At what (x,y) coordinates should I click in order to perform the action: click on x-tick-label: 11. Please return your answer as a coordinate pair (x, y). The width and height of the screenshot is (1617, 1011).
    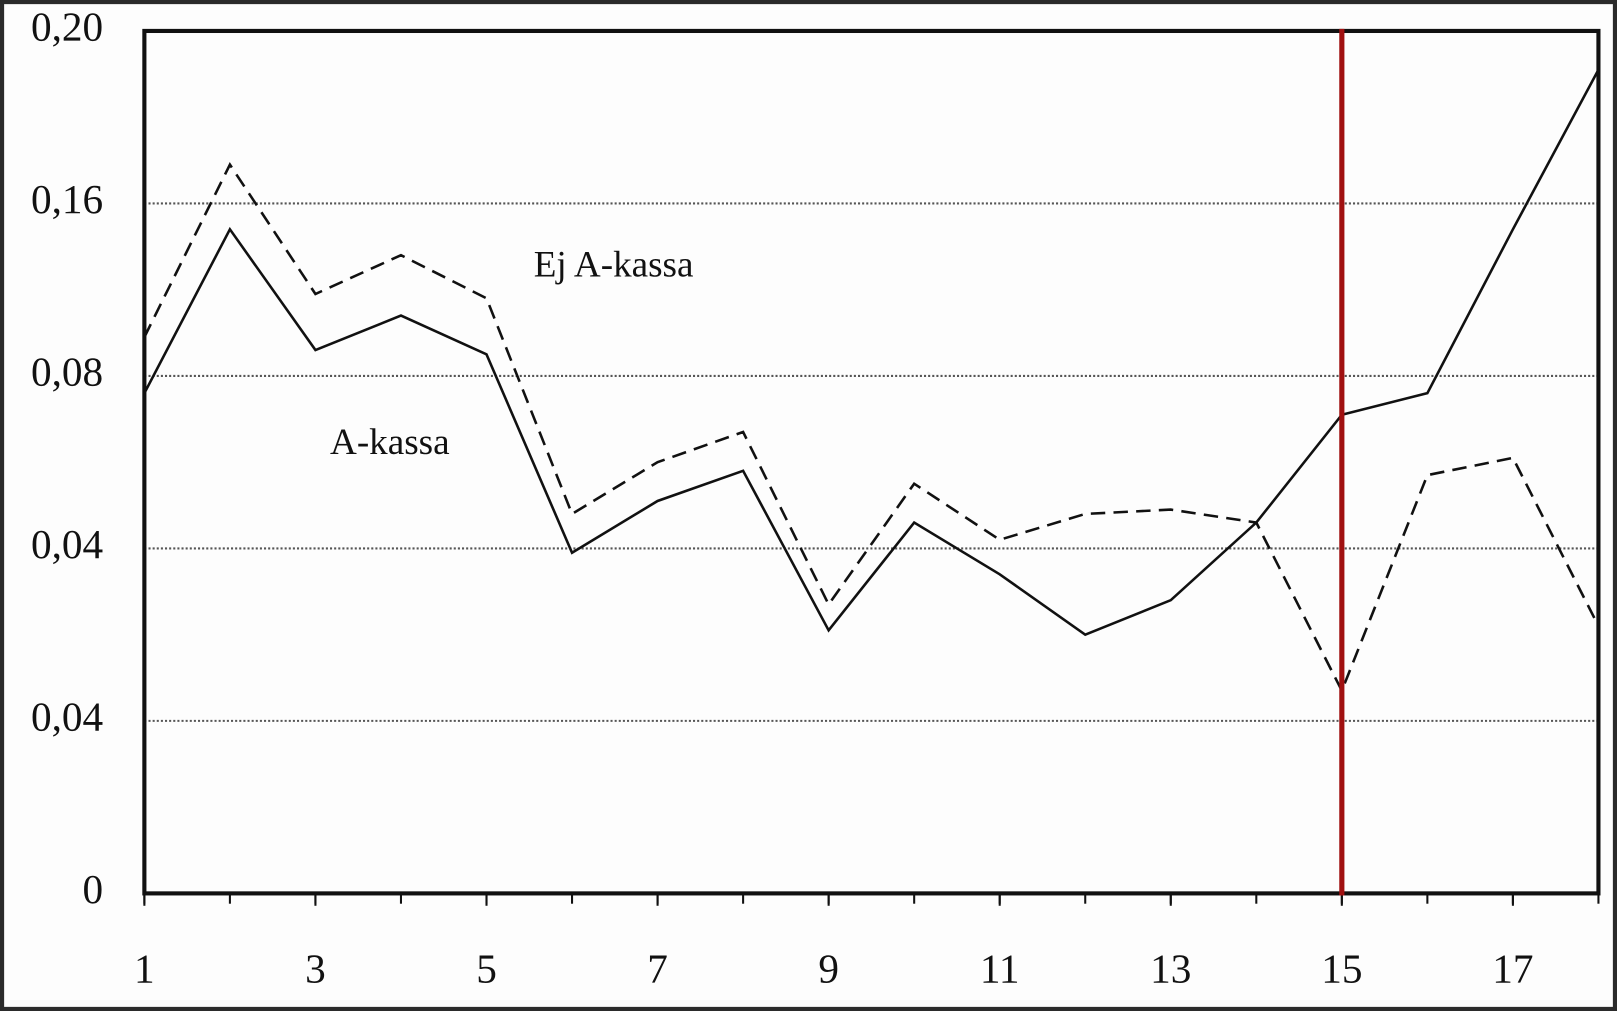
    Looking at the image, I should click on (1000, 968).